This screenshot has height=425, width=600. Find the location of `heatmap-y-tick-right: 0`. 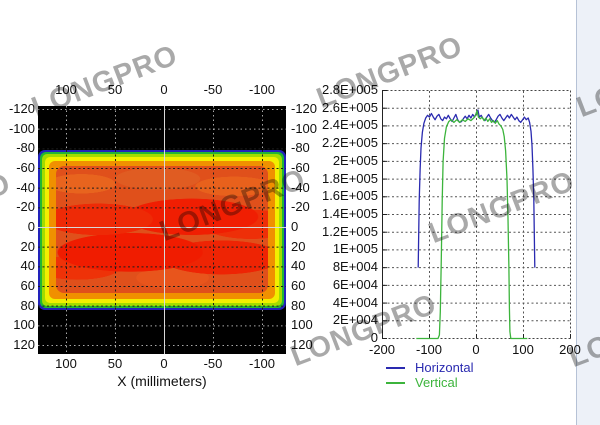

heatmap-y-tick-right: 0 is located at coordinates (295, 226).